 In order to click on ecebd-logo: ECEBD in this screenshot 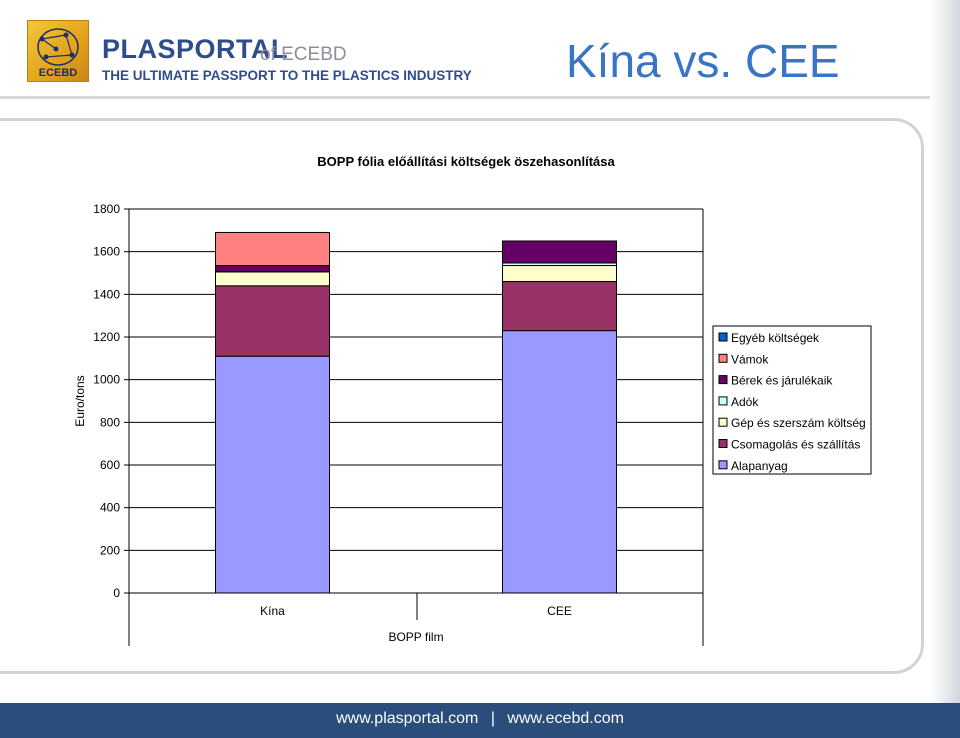, I will do `click(58, 51)`.